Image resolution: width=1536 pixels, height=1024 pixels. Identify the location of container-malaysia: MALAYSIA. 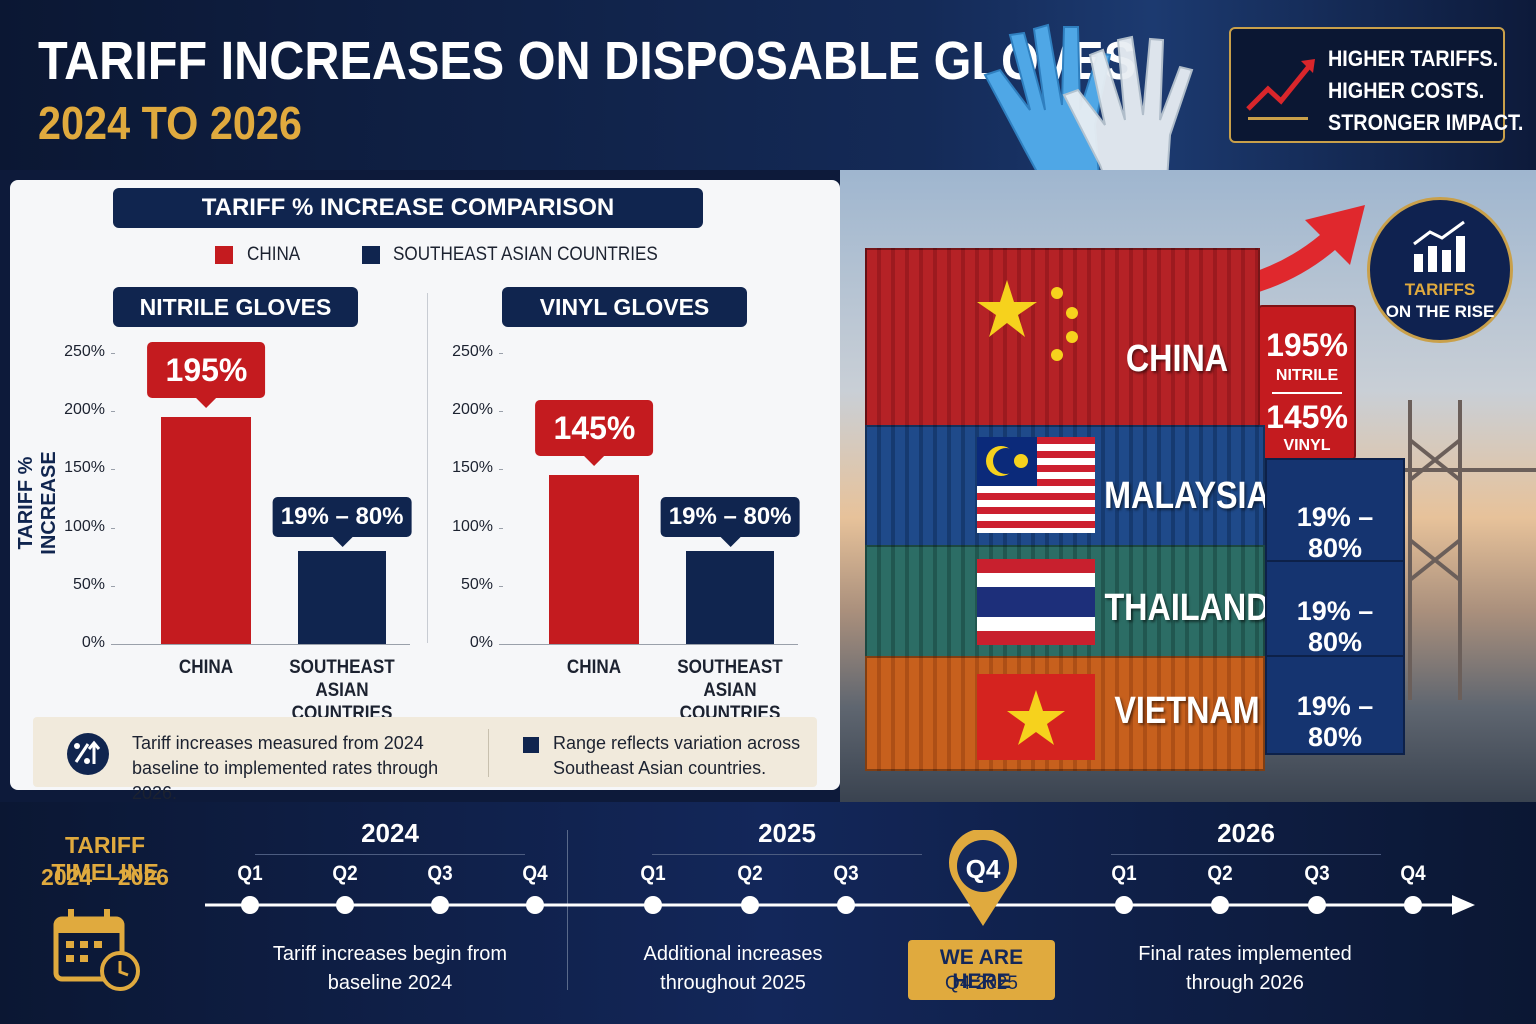
(1067, 487).